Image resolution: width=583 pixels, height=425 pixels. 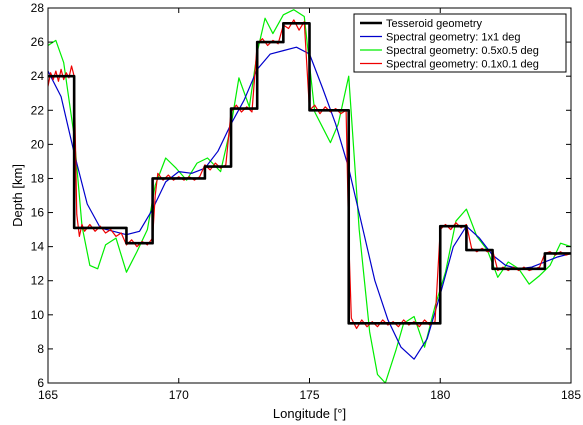 I want to click on x-tick-label: 175, so click(x=309, y=395).